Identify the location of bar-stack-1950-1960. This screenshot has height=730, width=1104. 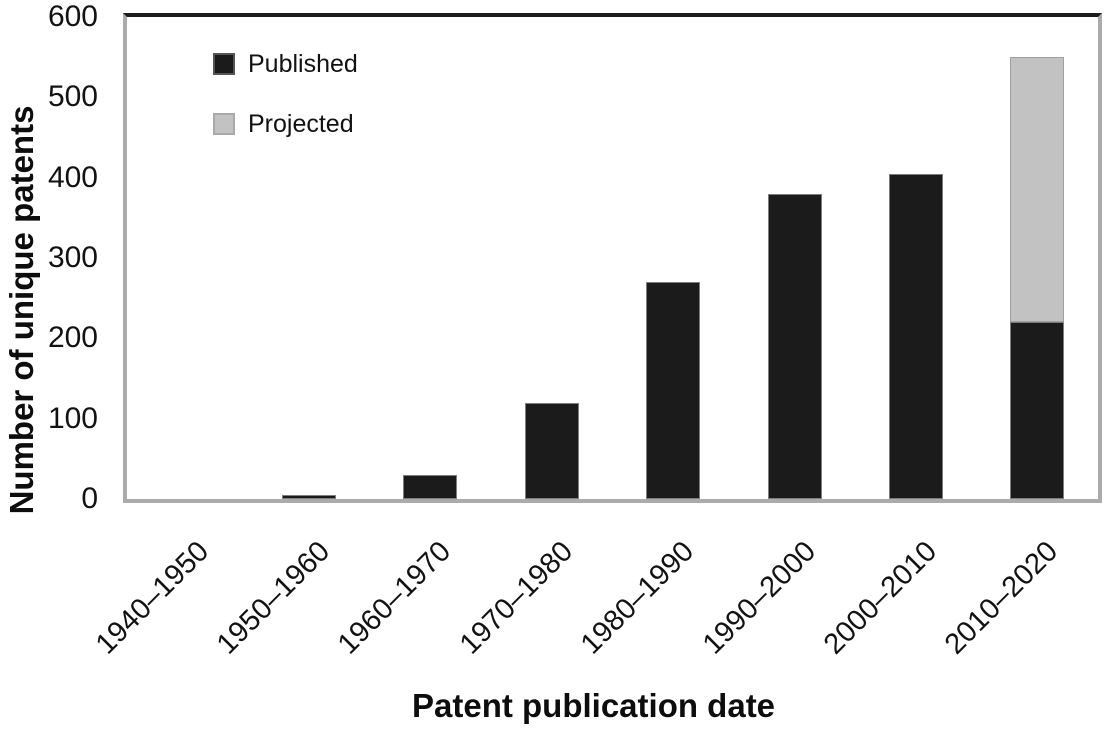
(309, 497).